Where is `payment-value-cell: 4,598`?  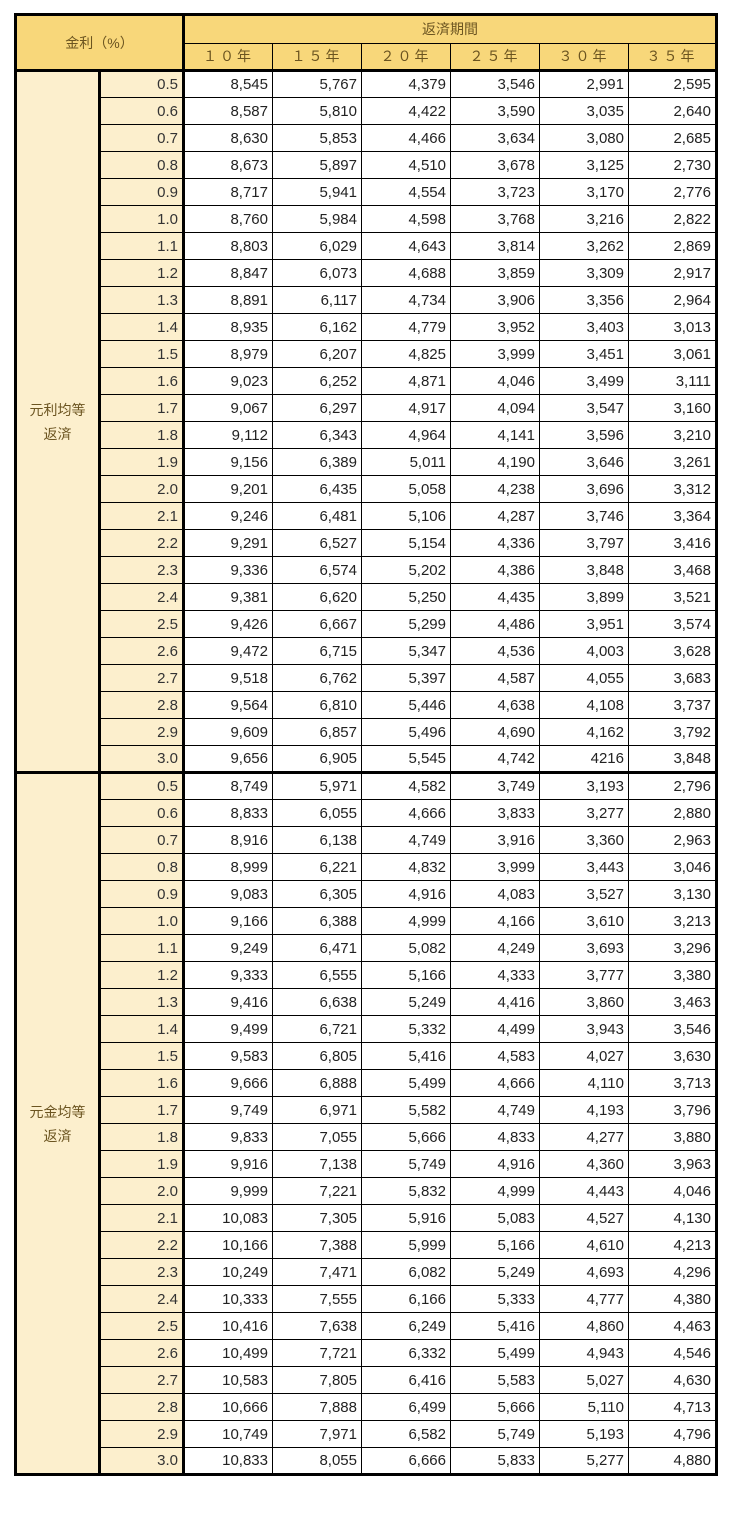 payment-value-cell: 4,598 is located at coordinates (406, 219).